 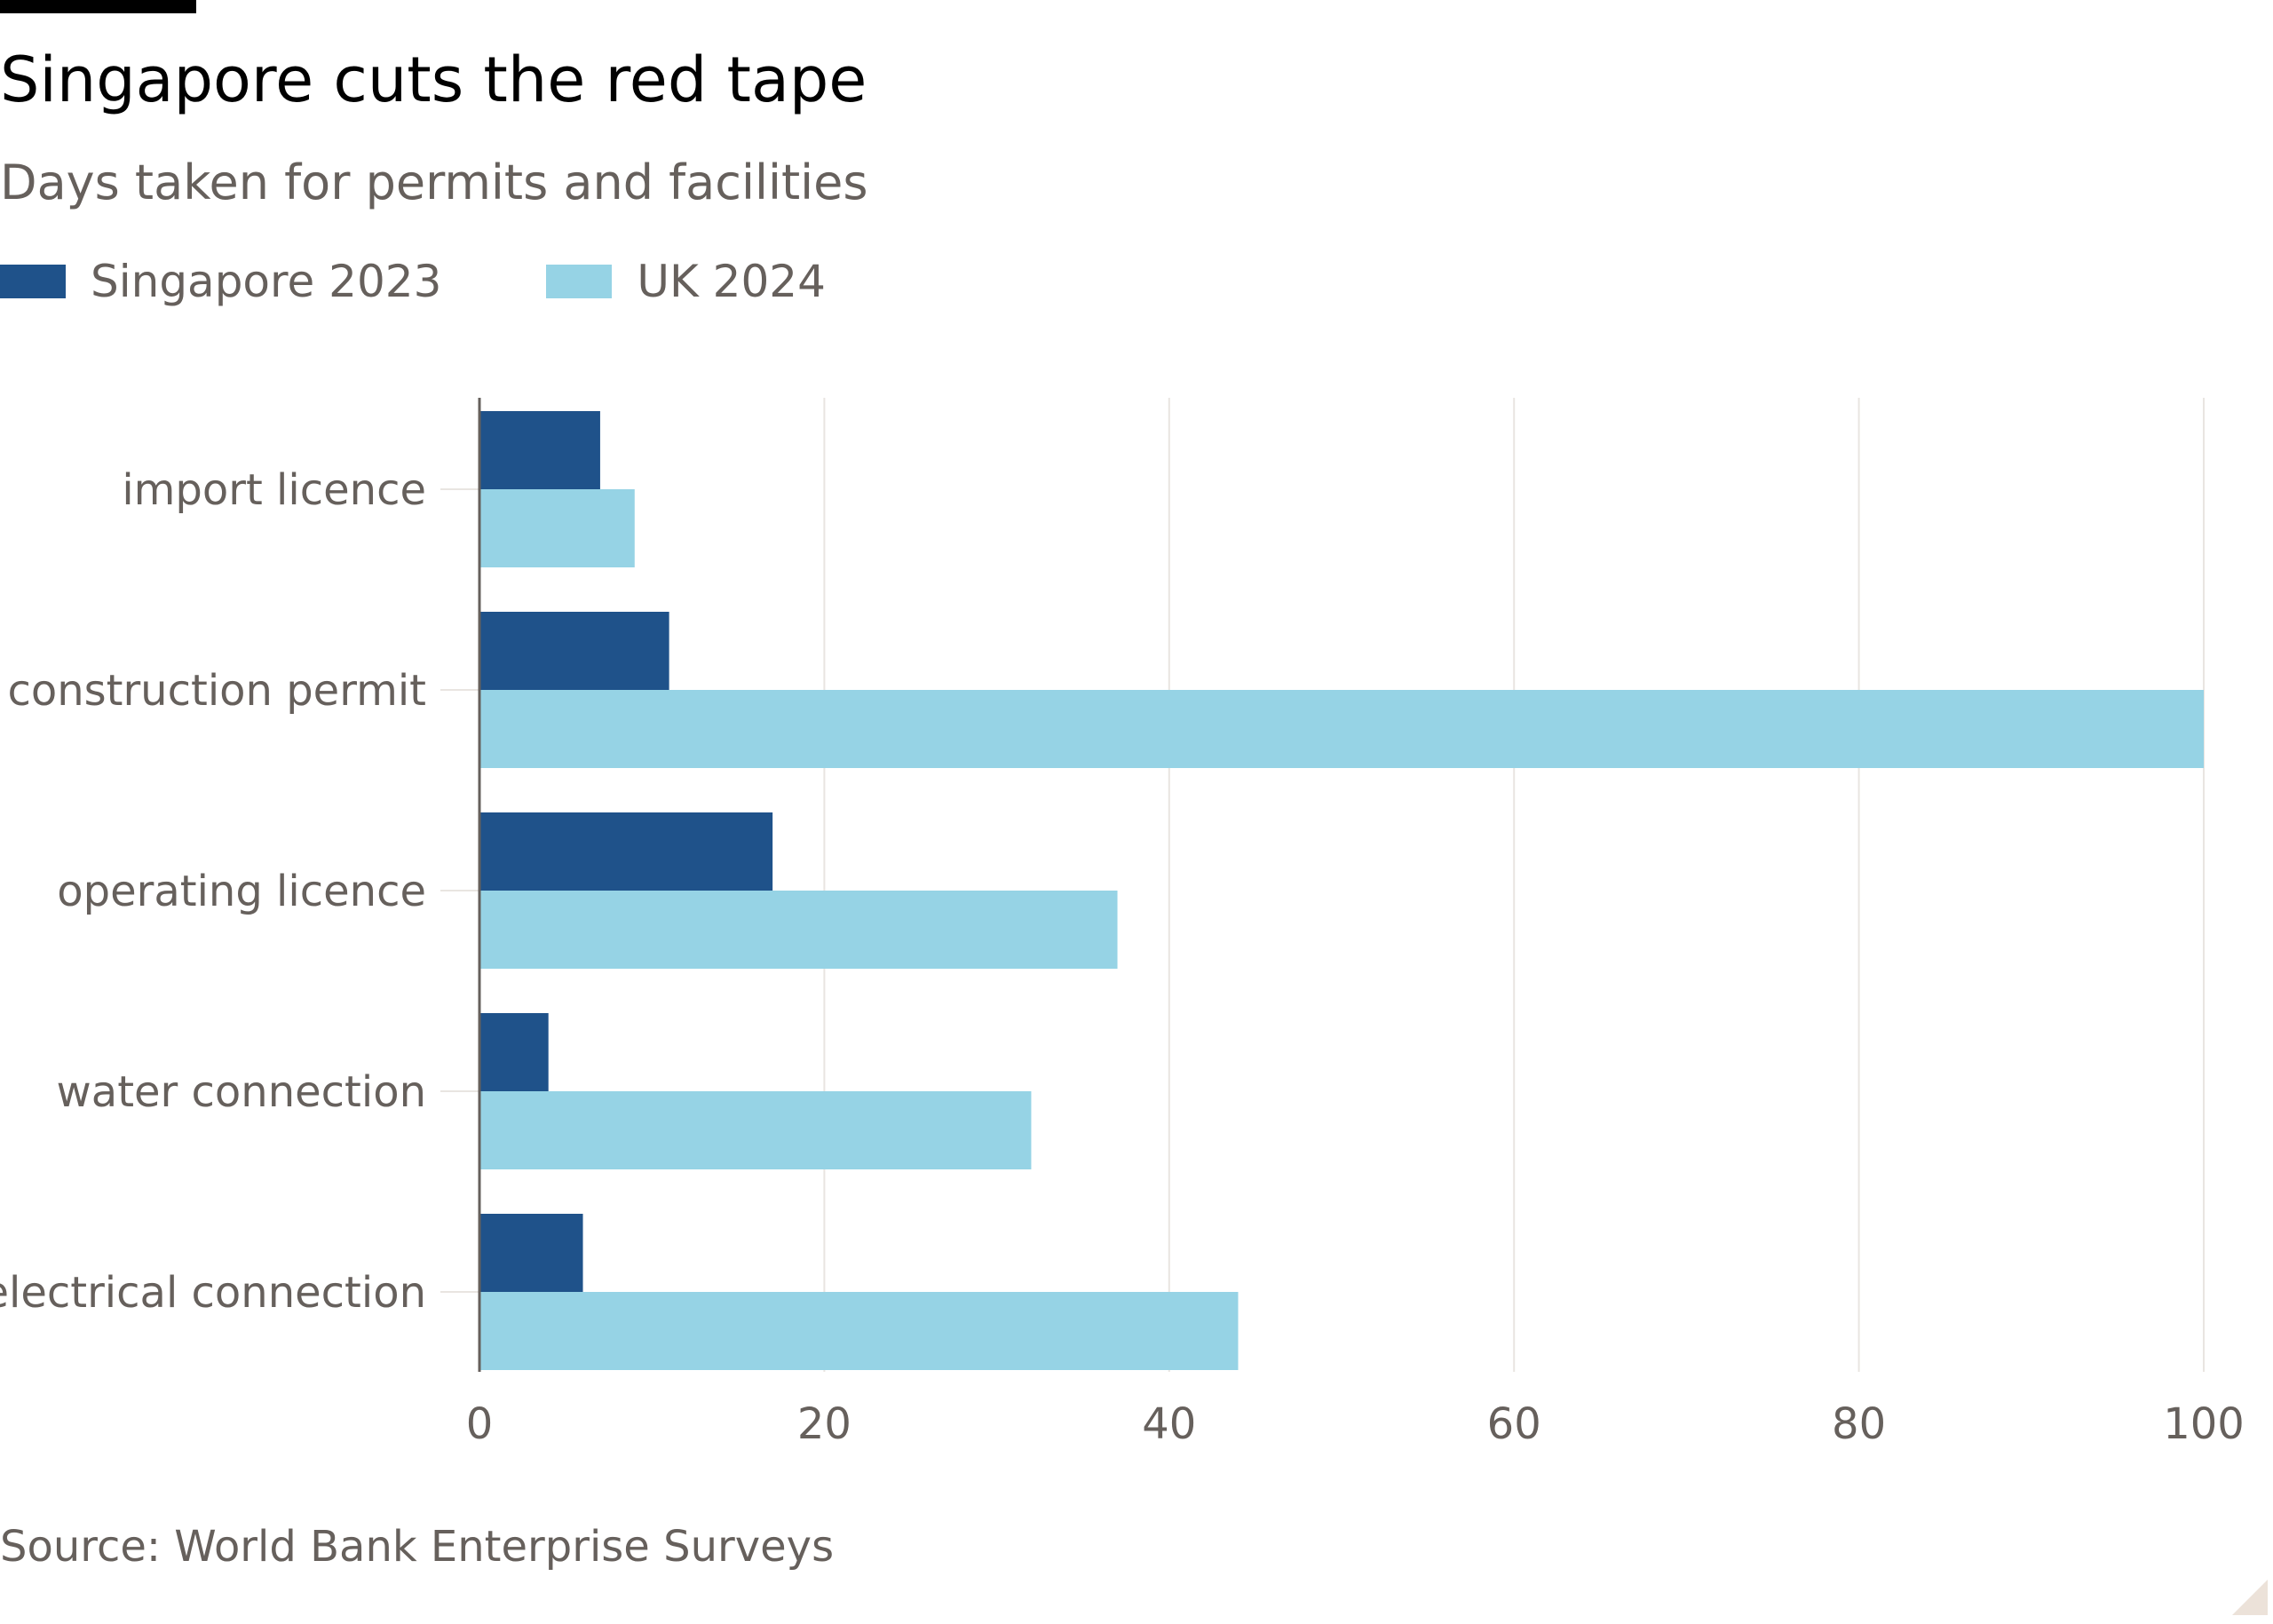 I want to click on legend-label-uk: UK 2024, so click(x=731, y=281).